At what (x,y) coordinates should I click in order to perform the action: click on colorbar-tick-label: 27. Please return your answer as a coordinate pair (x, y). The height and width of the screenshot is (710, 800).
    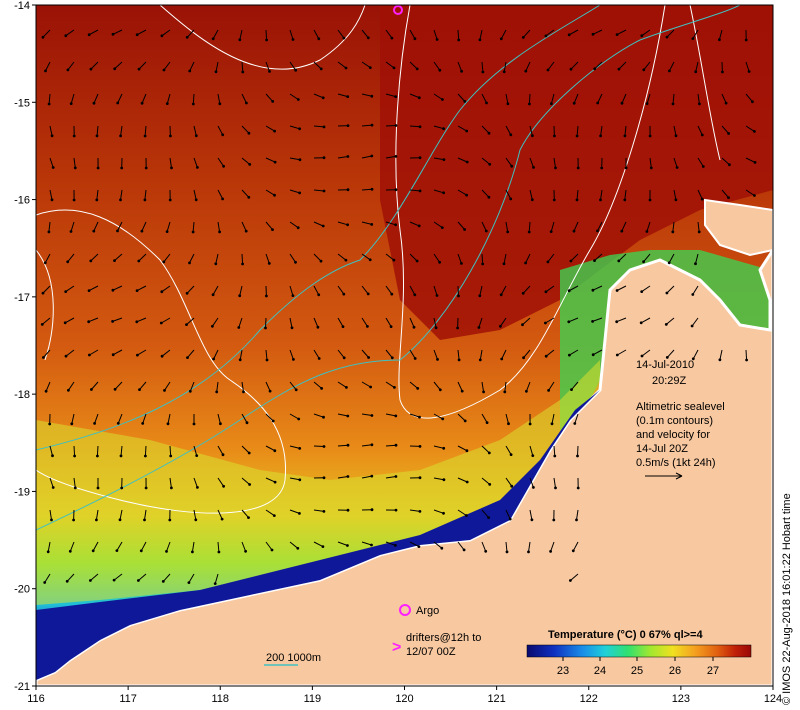
    Looking at the image, I should click on (713, 671).